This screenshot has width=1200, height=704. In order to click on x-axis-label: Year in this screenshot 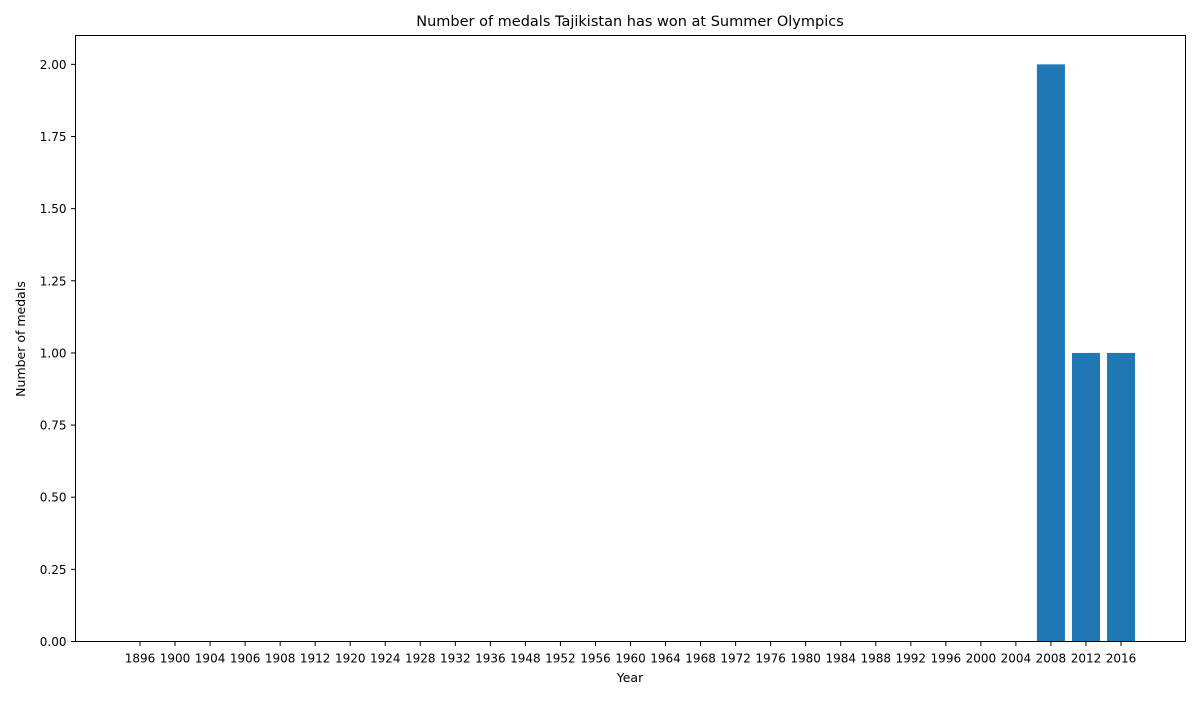, I will do `click(630, 677)`.